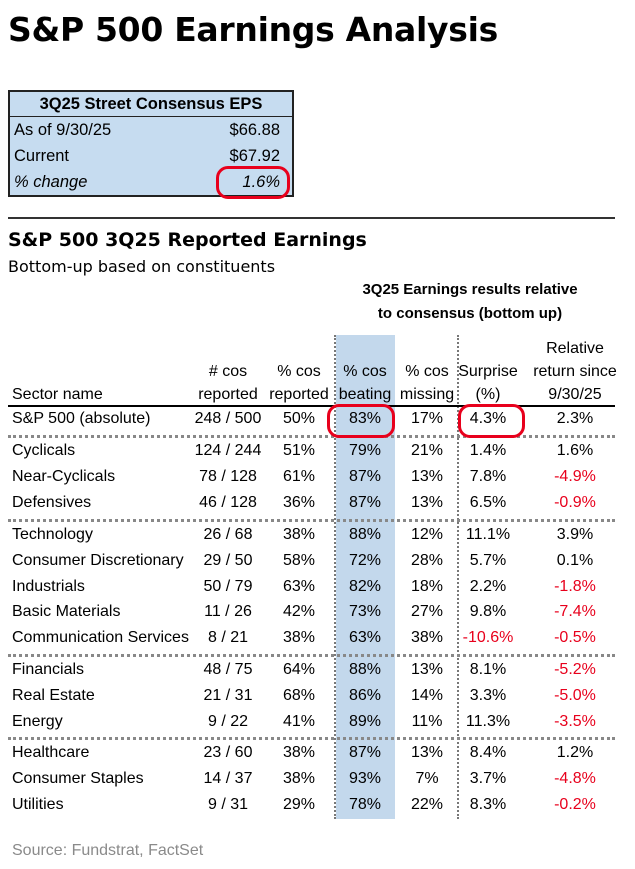 The image size is (635, 869). I want to click on table-cell: 8.1%, so click(488, 669).